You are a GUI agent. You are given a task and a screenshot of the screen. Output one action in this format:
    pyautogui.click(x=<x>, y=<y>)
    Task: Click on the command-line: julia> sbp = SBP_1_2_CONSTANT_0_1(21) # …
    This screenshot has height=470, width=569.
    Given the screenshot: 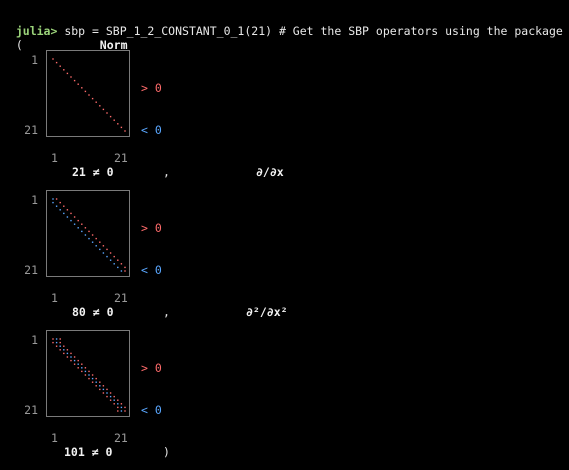 What is the action you would take?
    pyautogui.click(x=282, y=24)
    